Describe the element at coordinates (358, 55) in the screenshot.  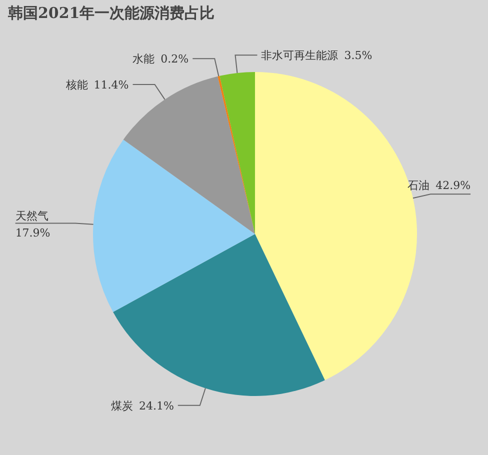
I see `data-label: 3.5%` at that location.